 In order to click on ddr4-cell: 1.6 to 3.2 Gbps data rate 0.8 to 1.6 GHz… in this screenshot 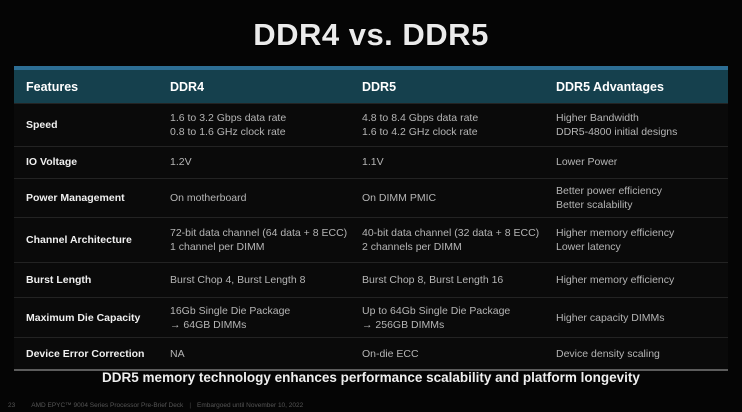, I will do `click(228, 124)`.